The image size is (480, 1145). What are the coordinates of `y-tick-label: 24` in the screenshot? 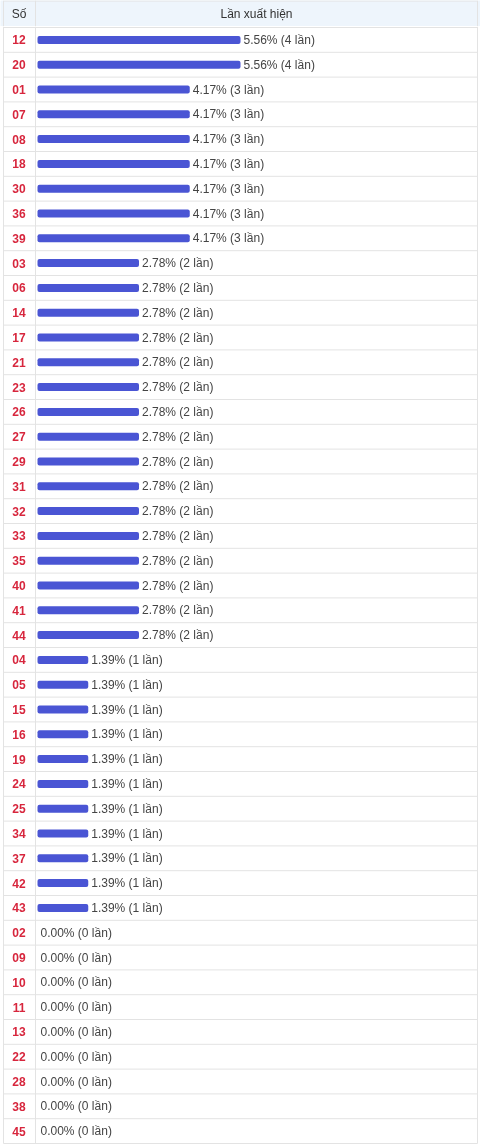 It's located at (19, 784).